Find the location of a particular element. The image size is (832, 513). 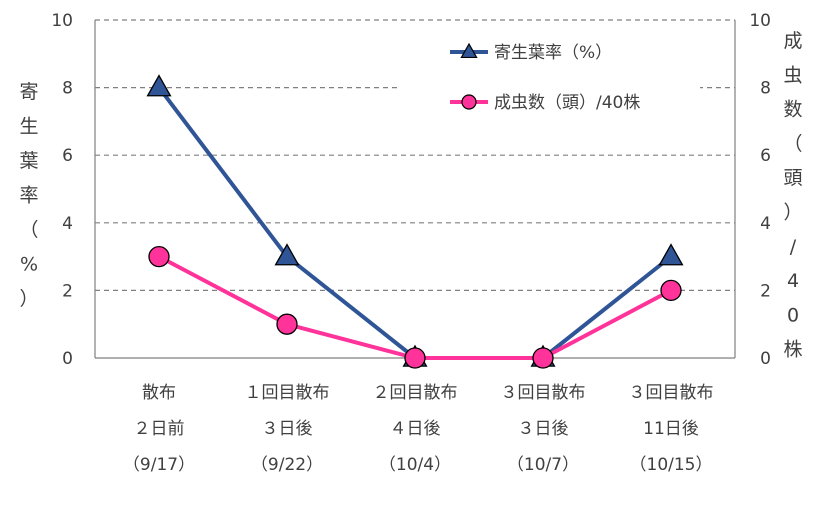

right-axis-label-char: 0 is located at coordinates (793, 315).